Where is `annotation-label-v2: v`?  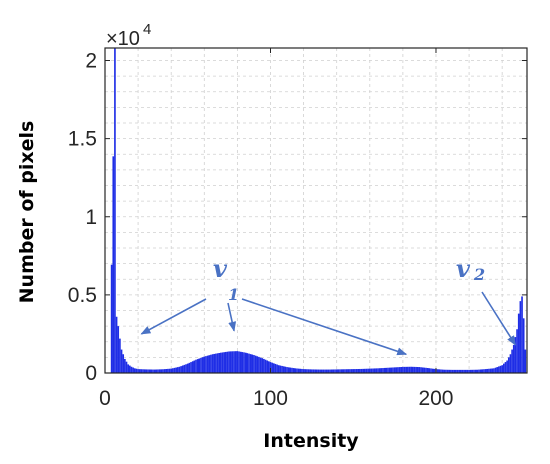
annotation-label-v2: v is located at coordinates (463, 268).